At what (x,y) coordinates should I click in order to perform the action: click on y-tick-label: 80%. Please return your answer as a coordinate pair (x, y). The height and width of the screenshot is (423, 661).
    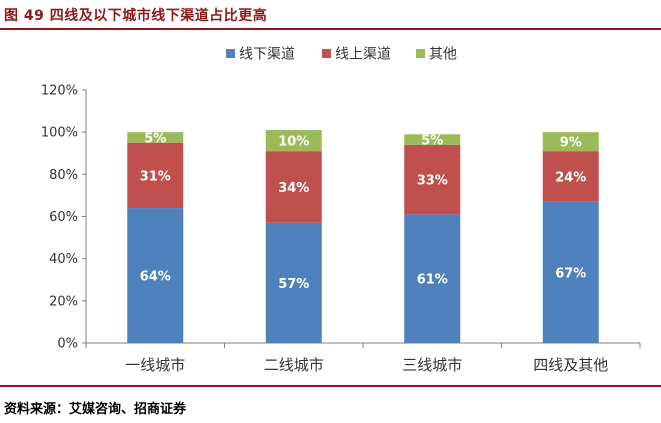
    Looking at the image, I should click on (63, 175).